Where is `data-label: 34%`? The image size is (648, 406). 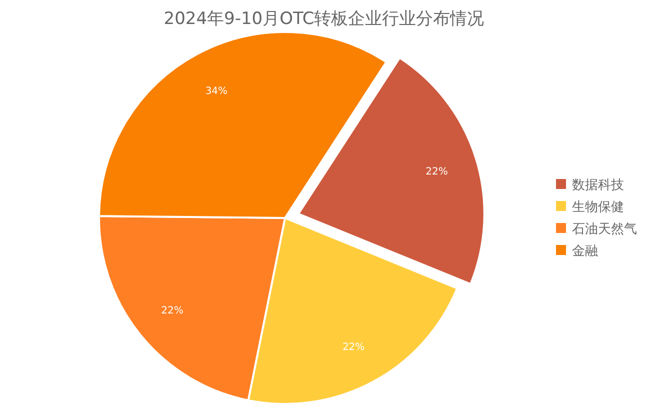
data-label: 34% is located at coordinates (216, 92).